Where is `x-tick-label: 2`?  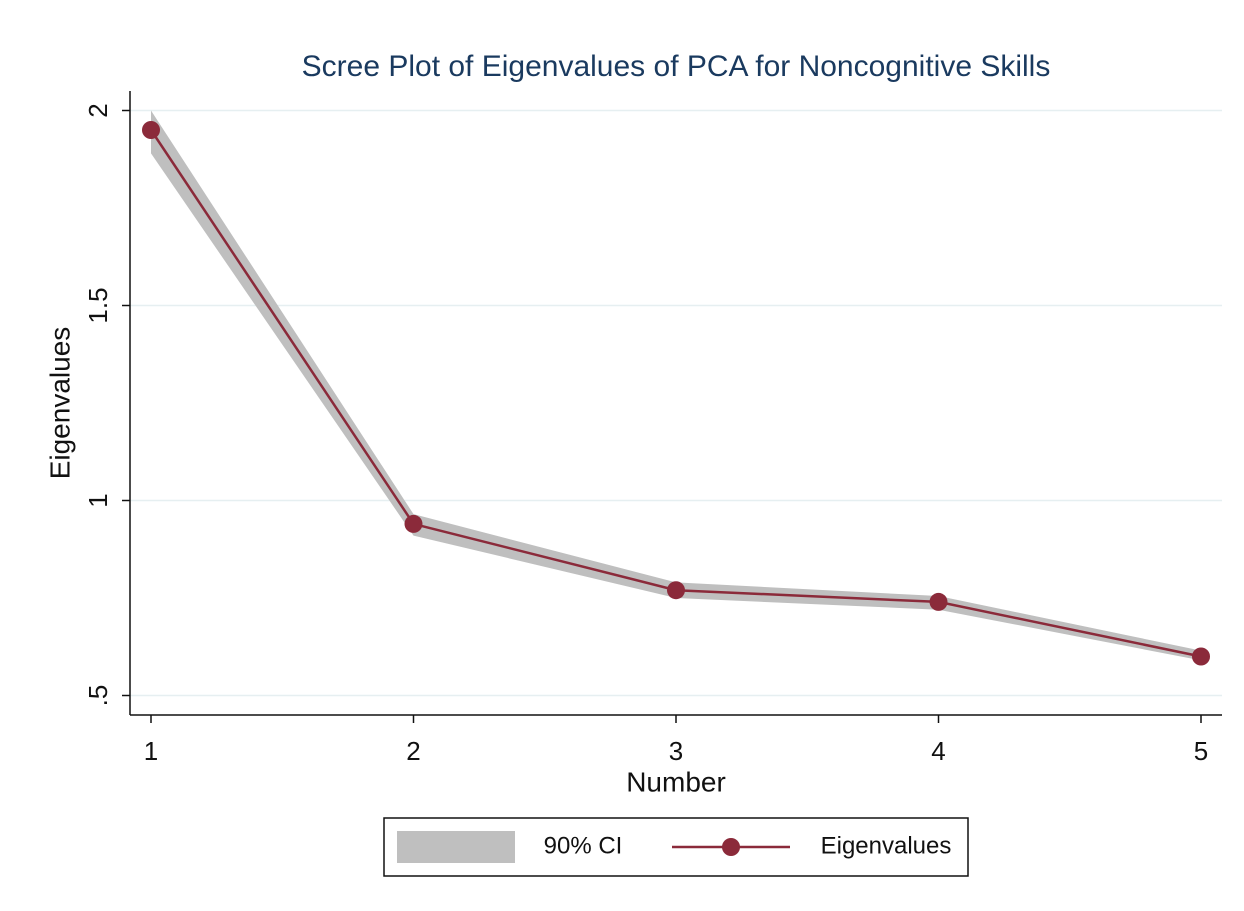
x-tick-label: 2 is located at coordinates (413, 751).